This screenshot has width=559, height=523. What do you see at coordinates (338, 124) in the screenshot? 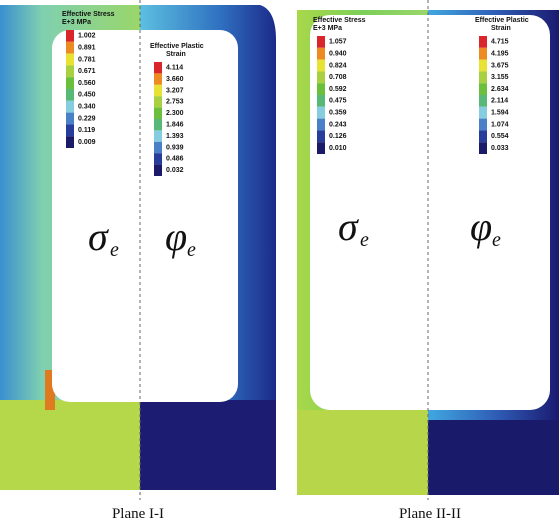
I see `legend-value: 0.243` at bounding box center [338, 124].